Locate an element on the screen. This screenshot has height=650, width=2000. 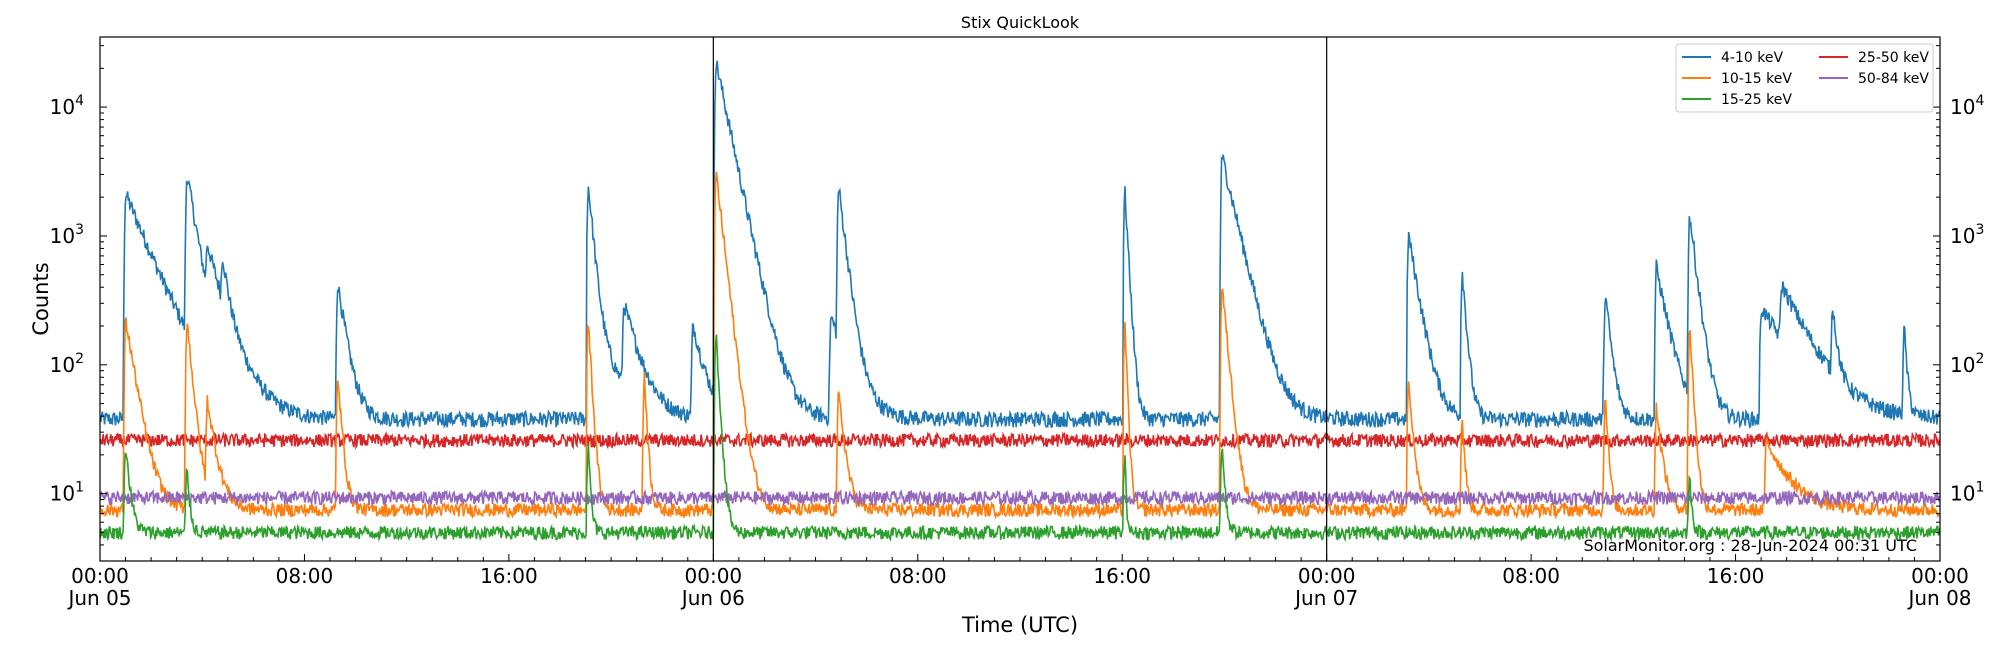
legend-label: 15-25 keV is located at coordinates (1756, 100).